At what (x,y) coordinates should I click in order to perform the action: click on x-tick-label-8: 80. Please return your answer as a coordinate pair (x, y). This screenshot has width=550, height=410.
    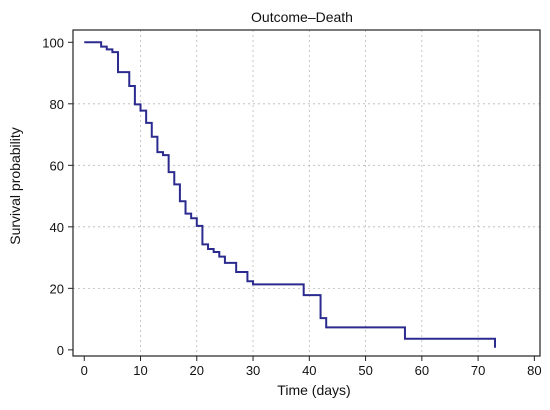
    Looking at the image, I should click on (534, 370).